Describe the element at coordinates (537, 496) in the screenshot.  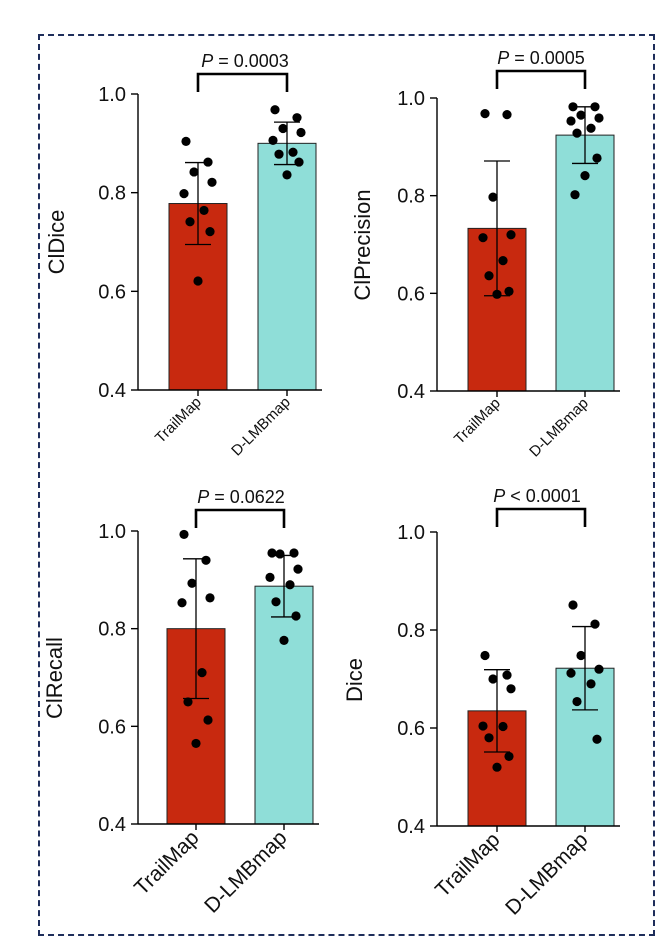
I see `p-value-label: P < 0.0001` at that location.